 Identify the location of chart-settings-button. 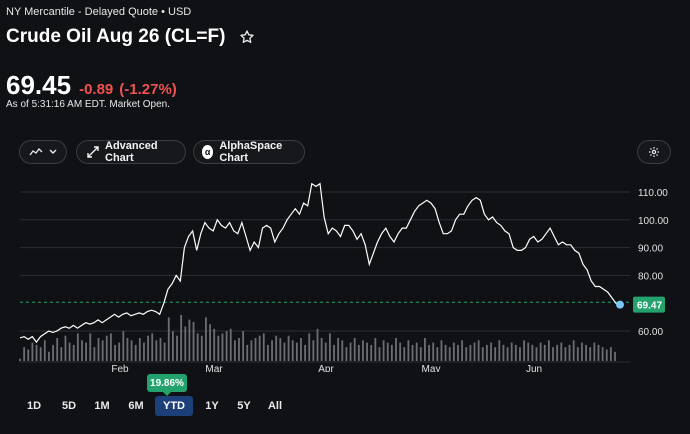
(654, 152).